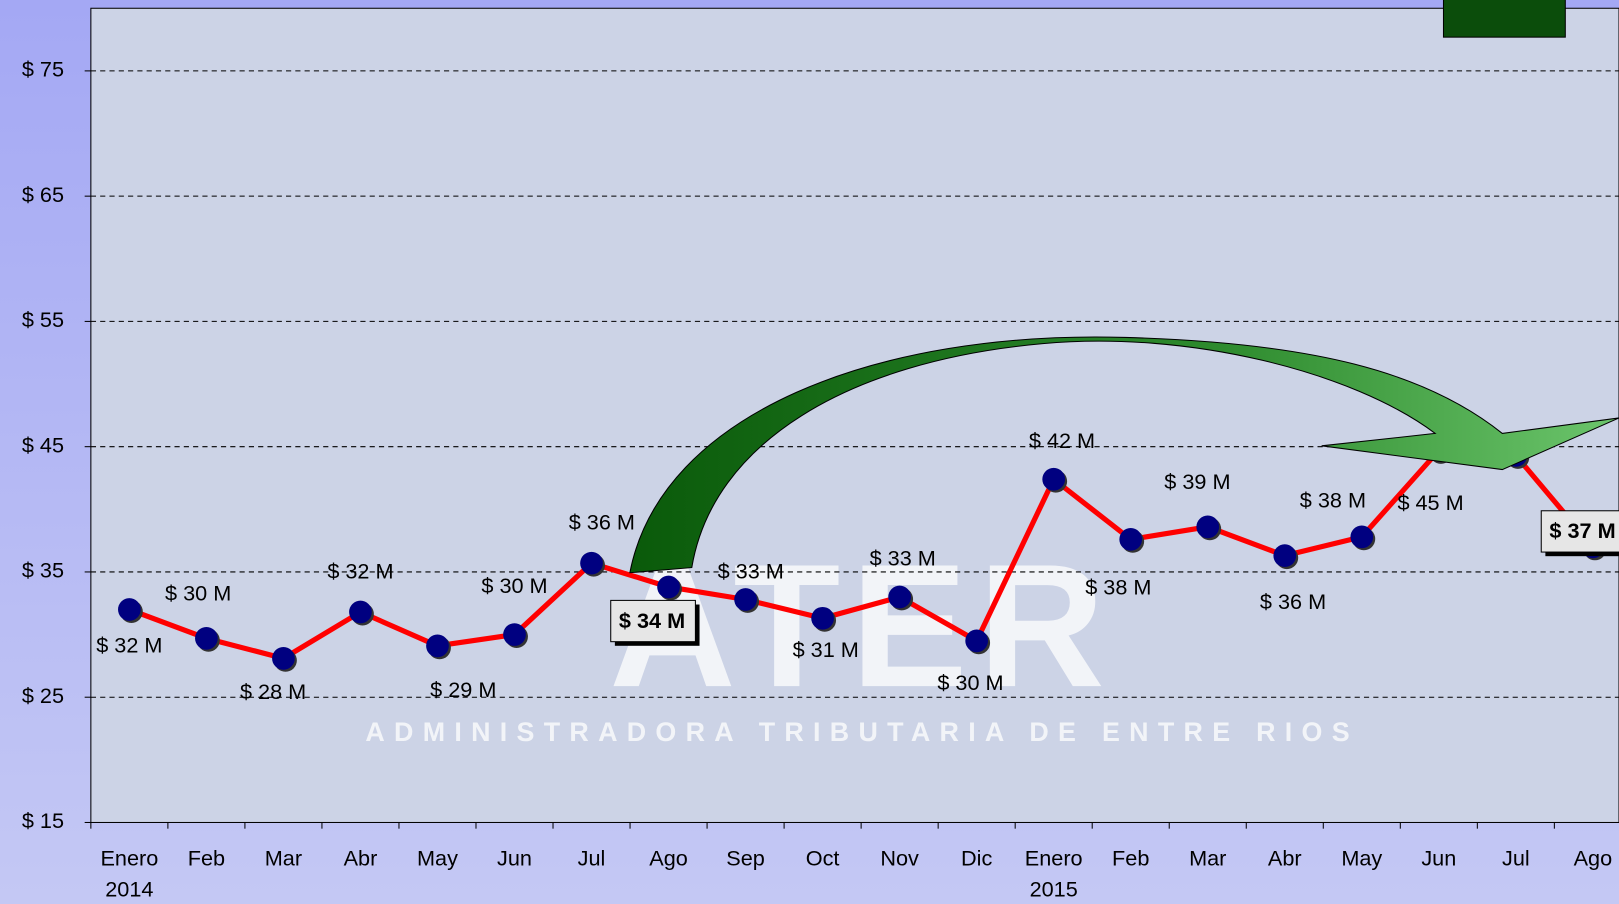 The height and width of the screenshot is (904, 1619). I want to click on y-tick-label: $ 25, so click(43, 695).